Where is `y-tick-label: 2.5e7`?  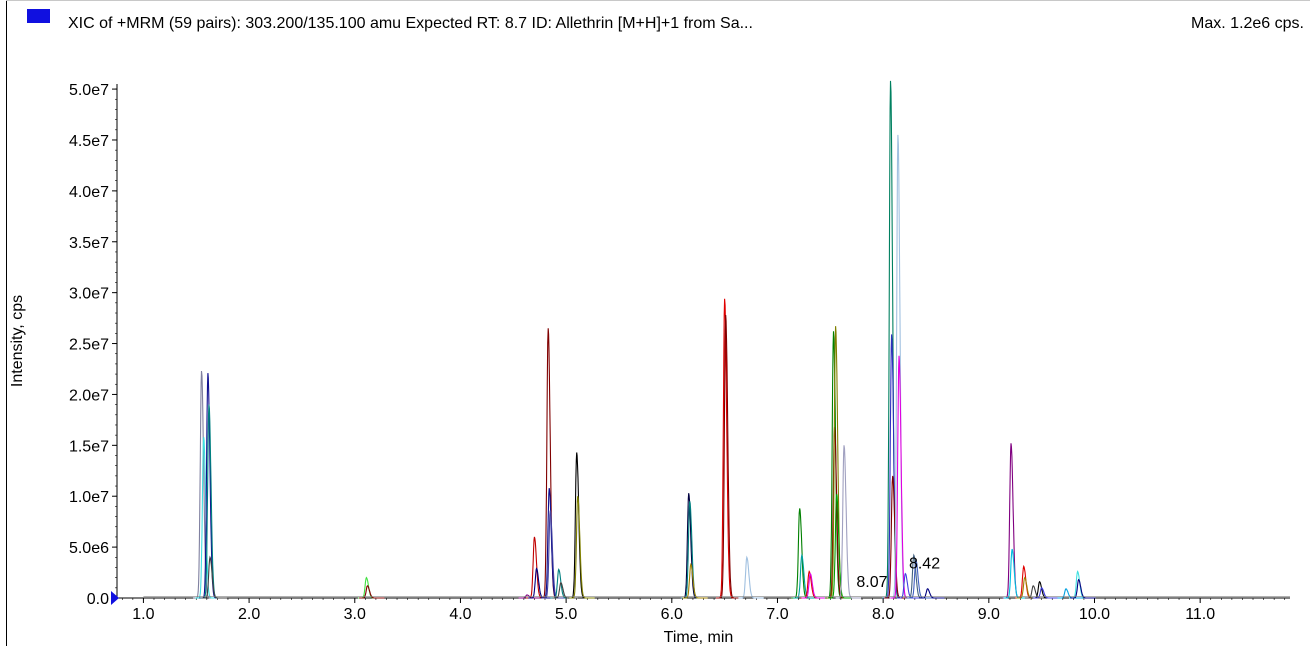 y-tick-label: 2.5e7 is located at coordinates (89, 345).